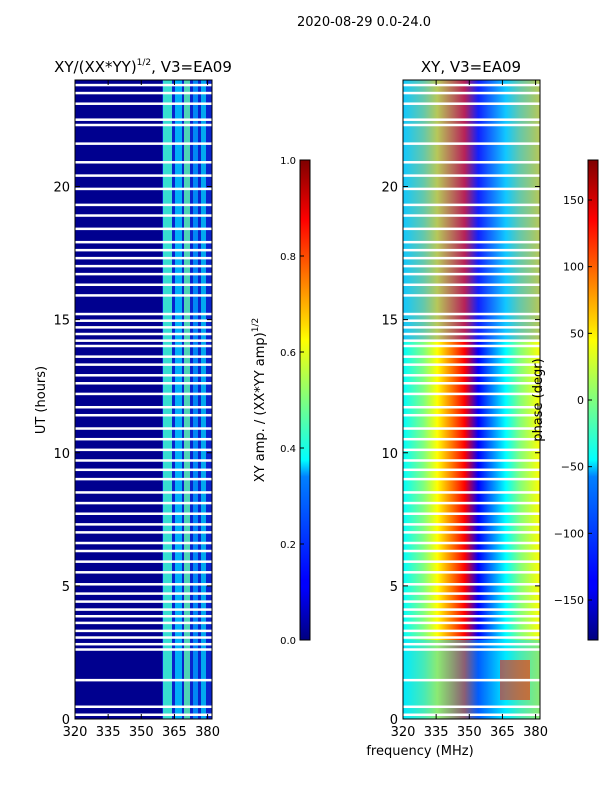 The height and width of the screenshot is (800, 600). I want to click on amplitude-xtick-label: 320, so click(75, 732).